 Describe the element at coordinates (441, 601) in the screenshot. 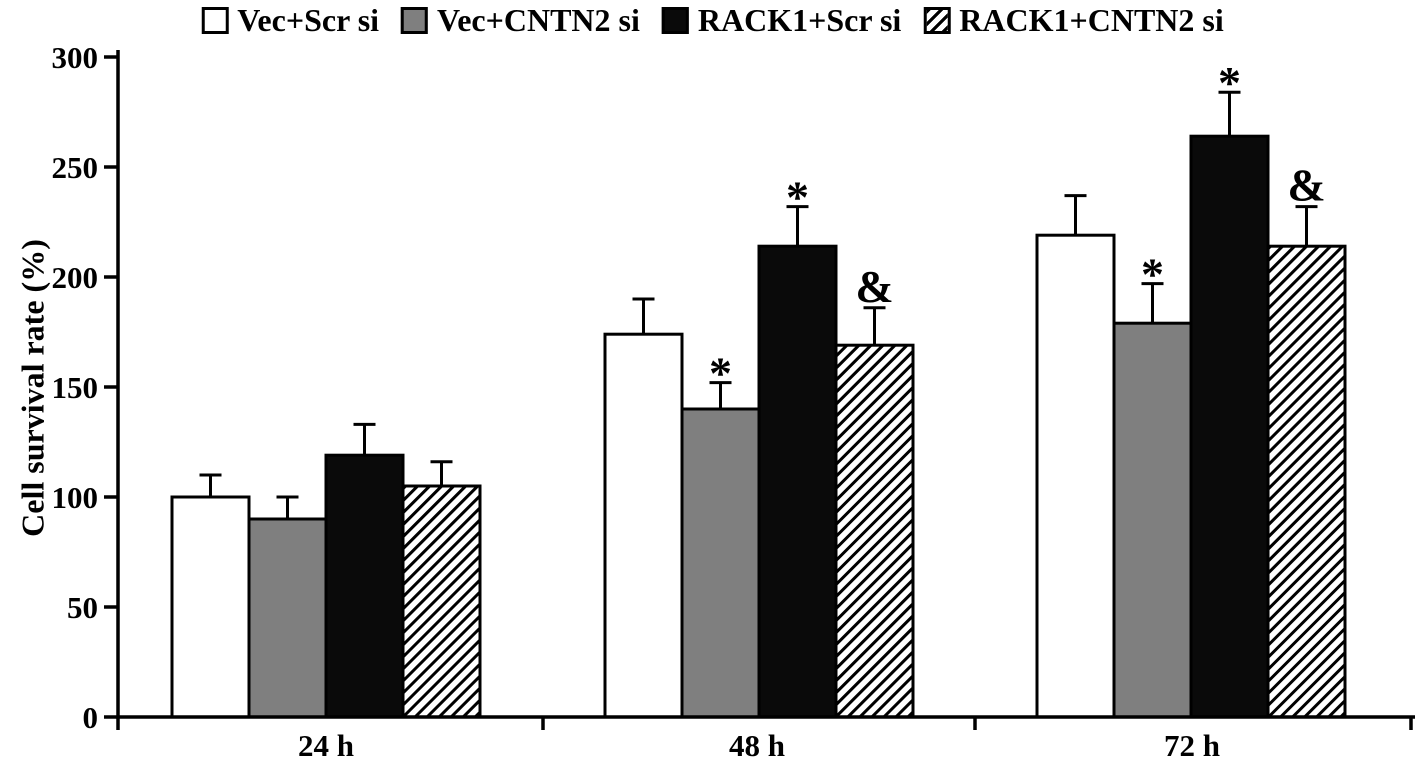

I see `bar-hatch-24h` at that location.